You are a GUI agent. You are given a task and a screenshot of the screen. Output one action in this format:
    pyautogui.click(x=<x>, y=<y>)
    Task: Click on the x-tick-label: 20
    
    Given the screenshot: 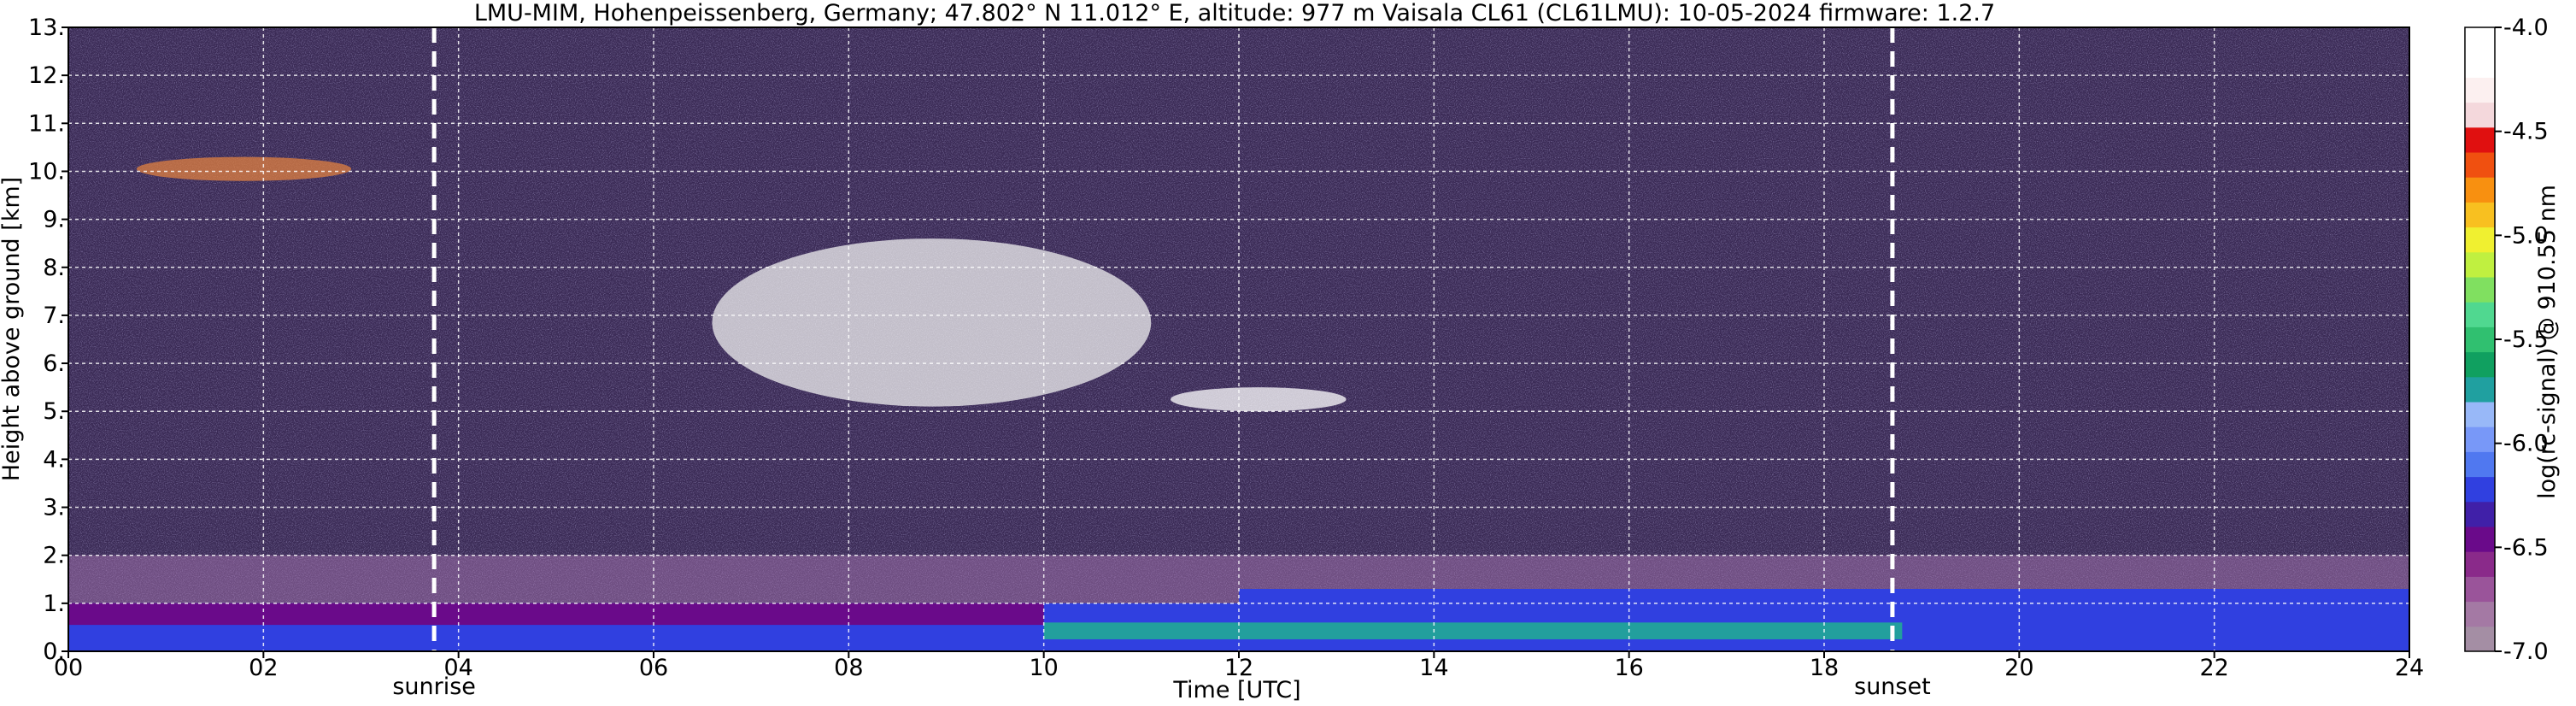 What is the action you would take?
    pyautogui.click(x=2018, y=668)
    